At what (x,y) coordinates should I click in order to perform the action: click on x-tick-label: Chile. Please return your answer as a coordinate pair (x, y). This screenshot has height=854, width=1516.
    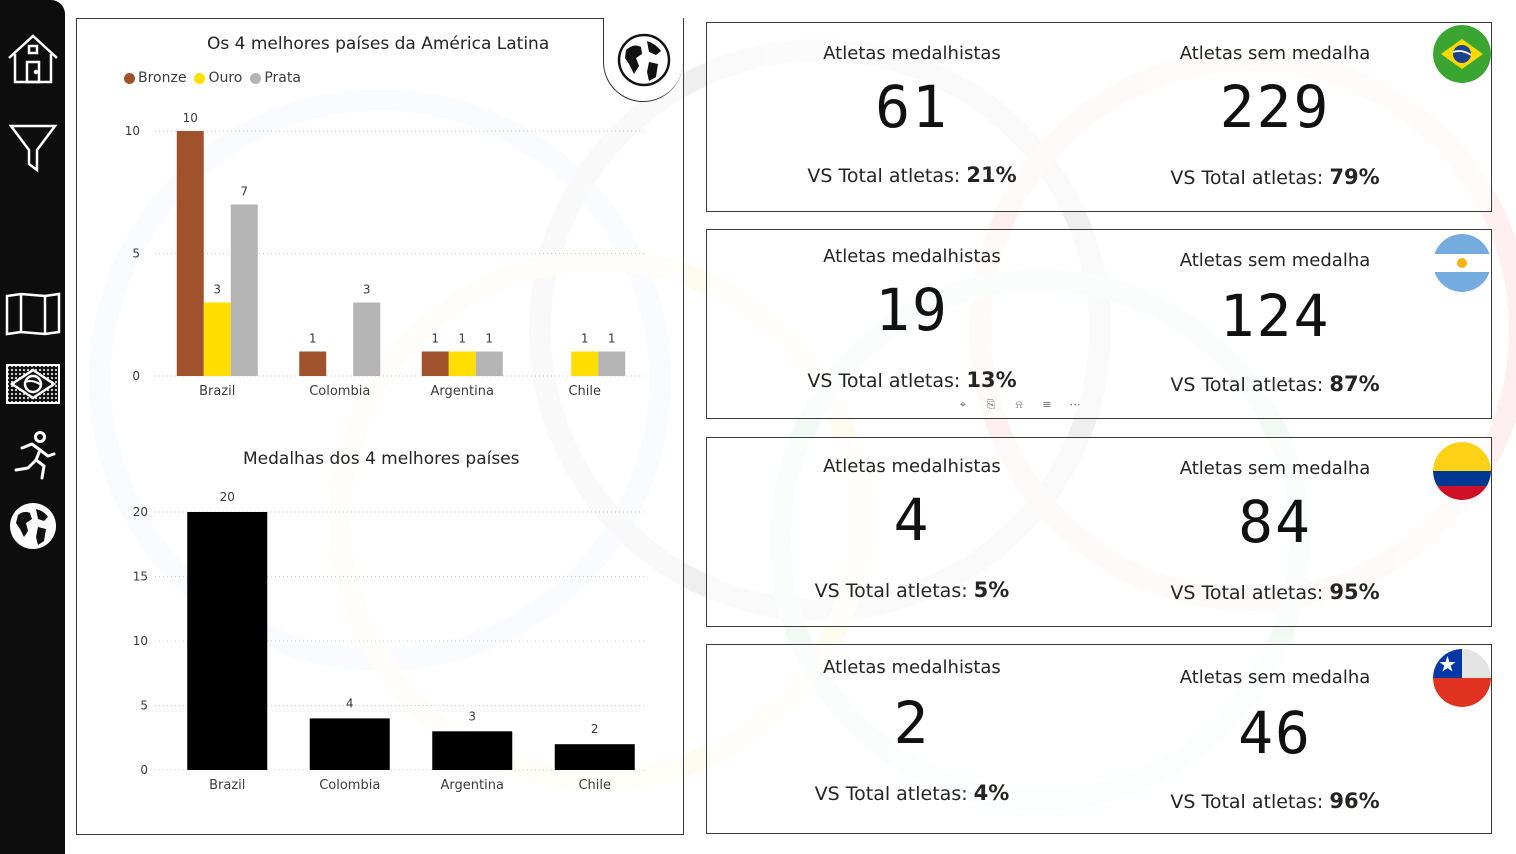
    Looking at the image, I should click on (584, 391).